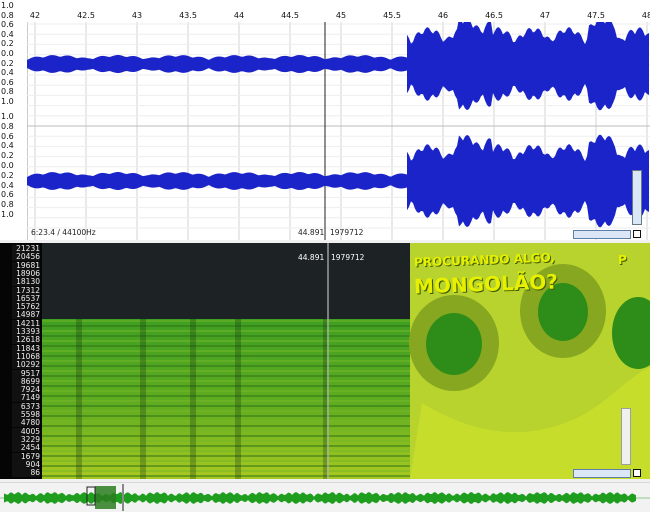  I want to click on vertical-zoom-indicator, so click(637, 197).